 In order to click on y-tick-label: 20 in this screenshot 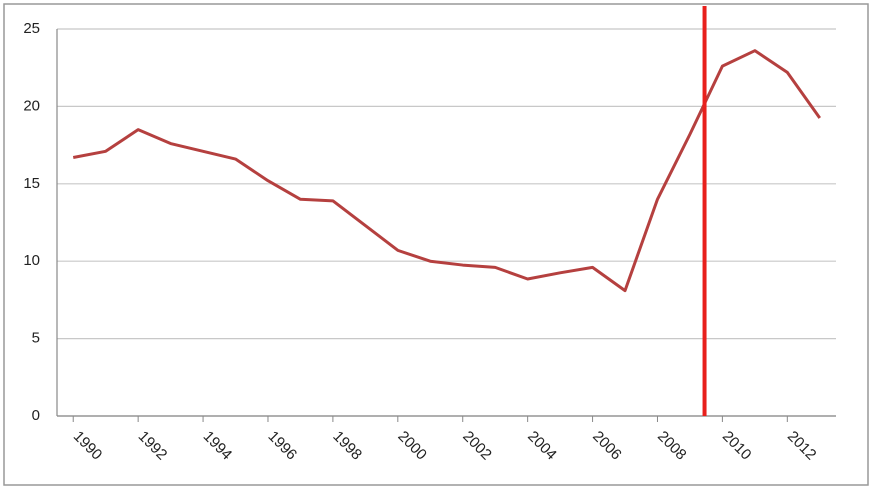, I will do `click(31, 105)`.